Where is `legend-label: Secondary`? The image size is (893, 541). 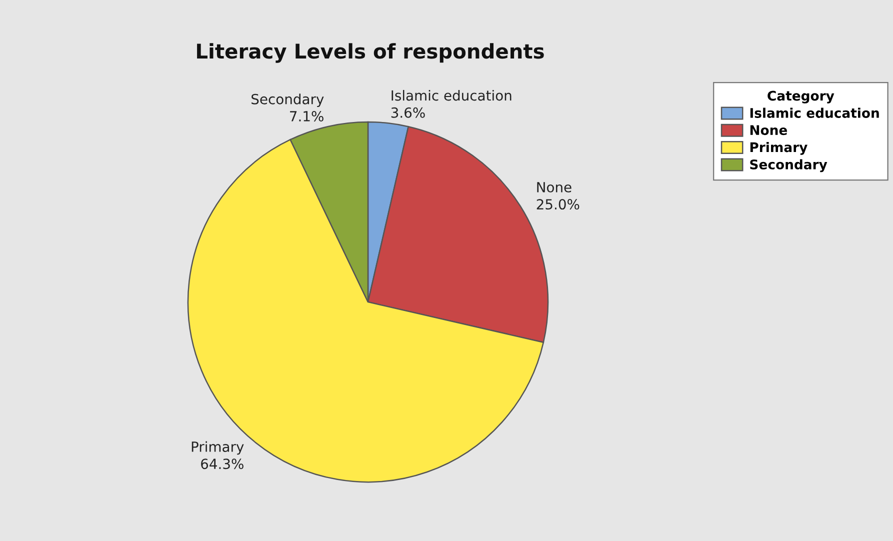
legend-label: Secondary is located at coordinates (789, 165).